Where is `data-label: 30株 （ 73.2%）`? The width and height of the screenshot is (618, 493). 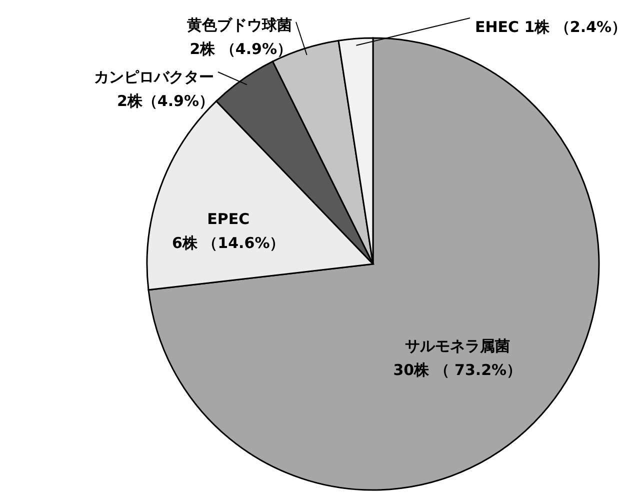 data-label: 30株 （ 73.2%） is located at coordinates (457, 370).